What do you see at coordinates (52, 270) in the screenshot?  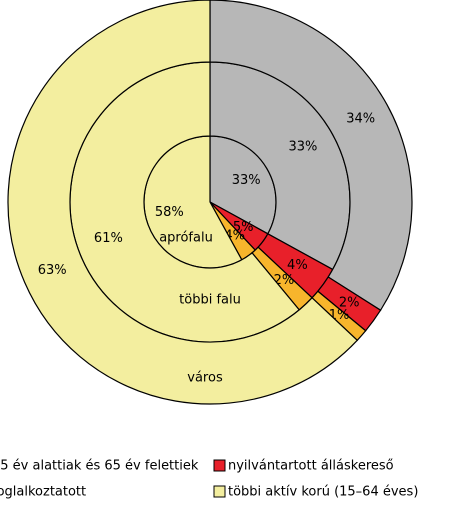 I see `value-label: 63%` at bounding box center [52, 270].